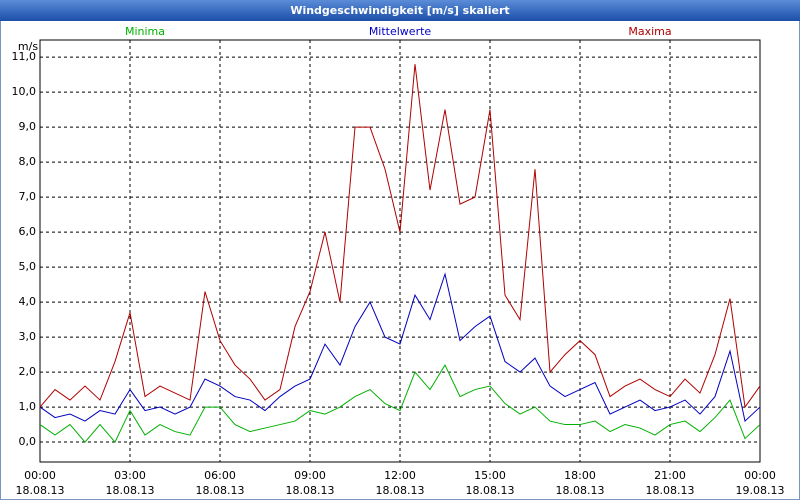  I want to click on x-tick-date: 19.08.13, so click(760, 490).